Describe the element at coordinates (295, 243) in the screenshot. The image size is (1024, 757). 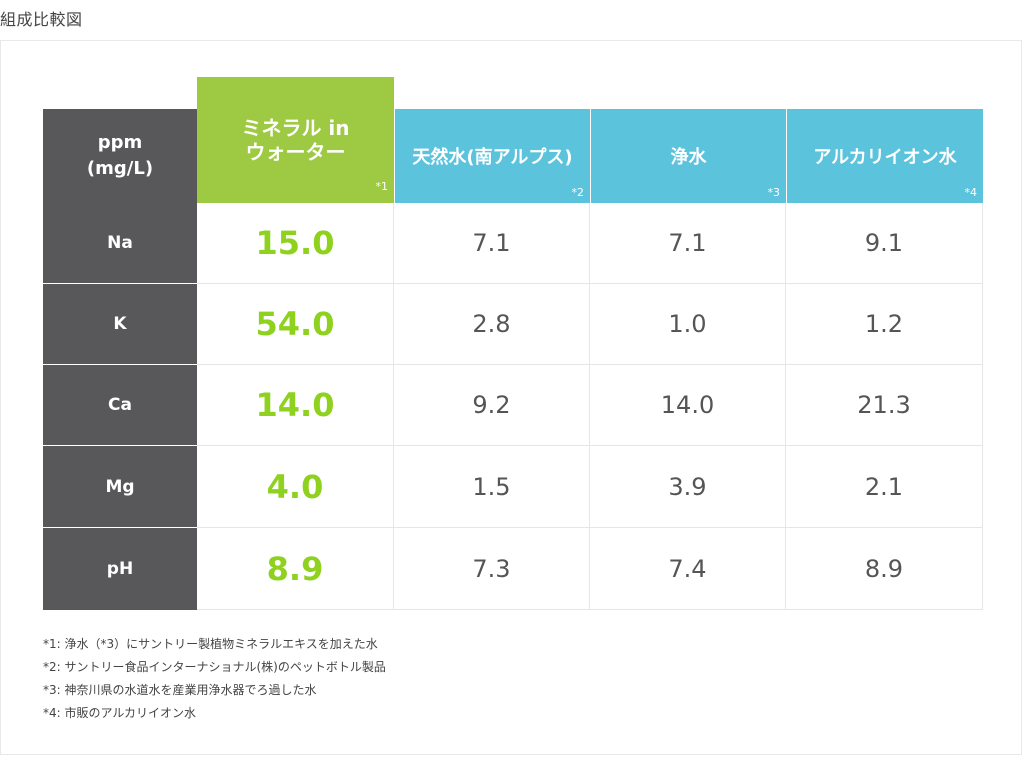
I see `table-cell-highlight: 15.0` at that location.